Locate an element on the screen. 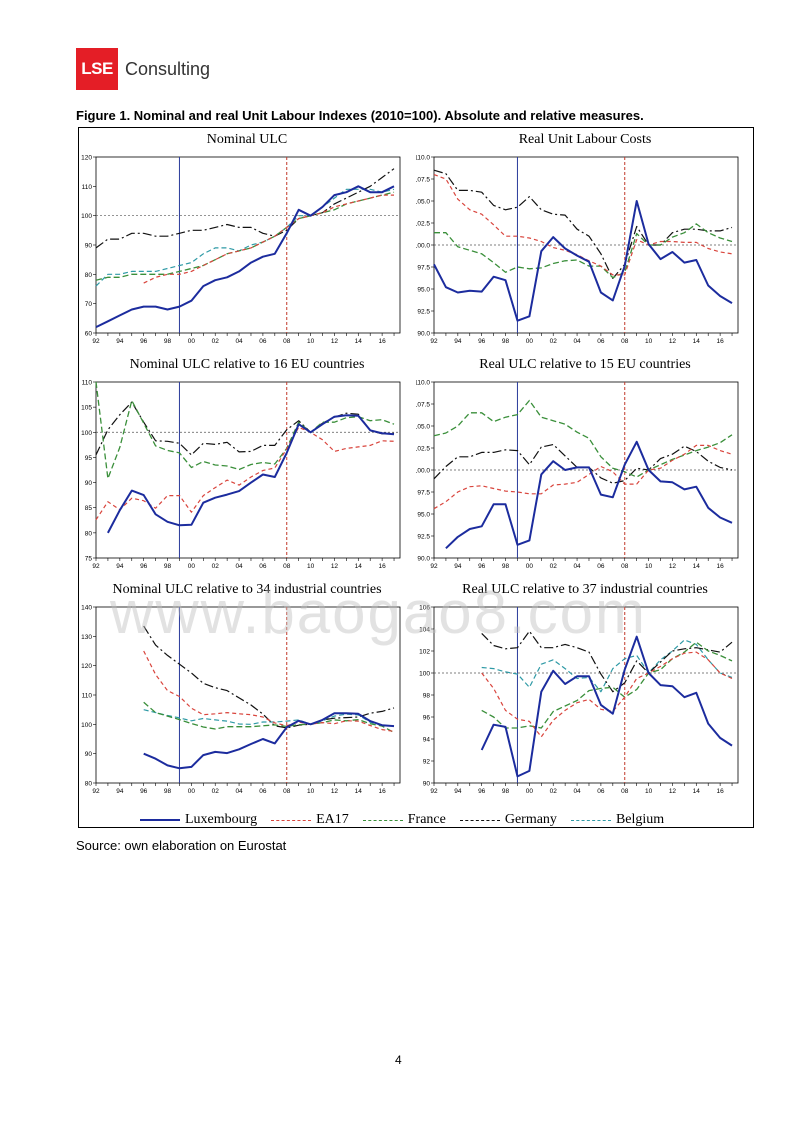 This screenshot has height=1130, width=800. y-tick-label: 98 is located at coordinates (427, 696).